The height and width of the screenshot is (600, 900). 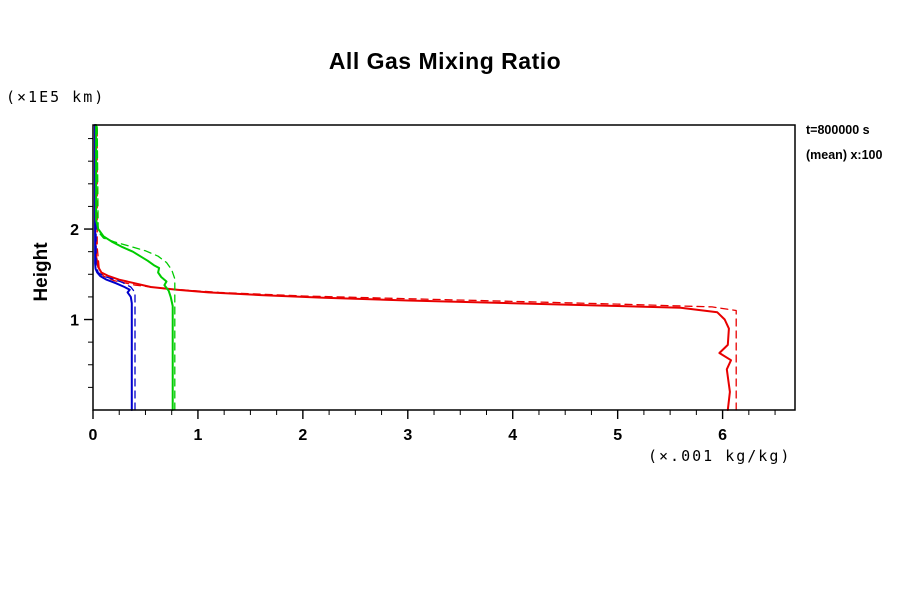 I want to click on blue-gas-solid-line, so click(x=113, y=267).